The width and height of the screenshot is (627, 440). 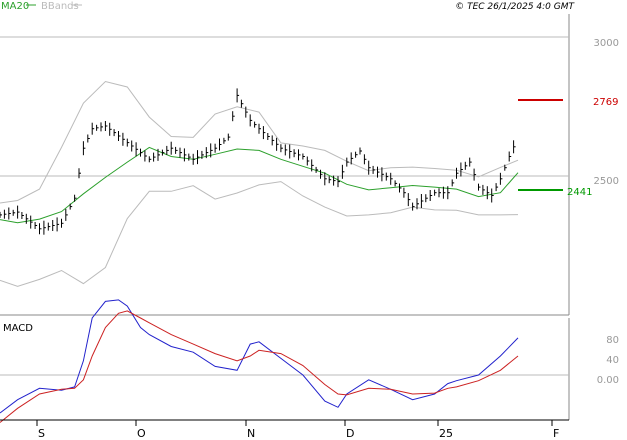 I want to click on x-tick-n: N, so click(x=251, y=433).